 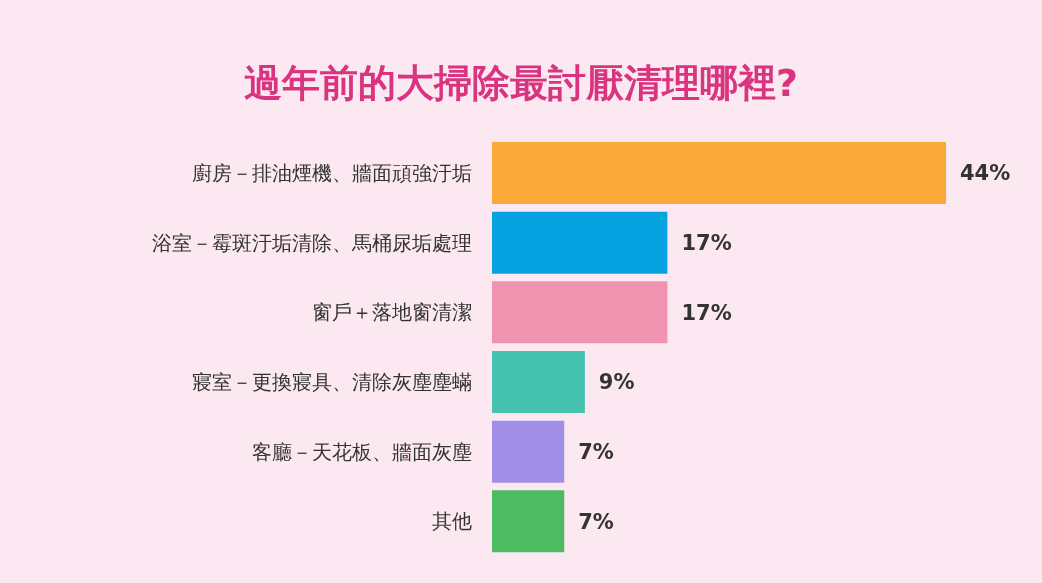 What do you see at coordinates (392, 312) in the screenshot?
I see `y-tick-label: 窗戶＋落地窗清潔` at bounding box center [392, 312].